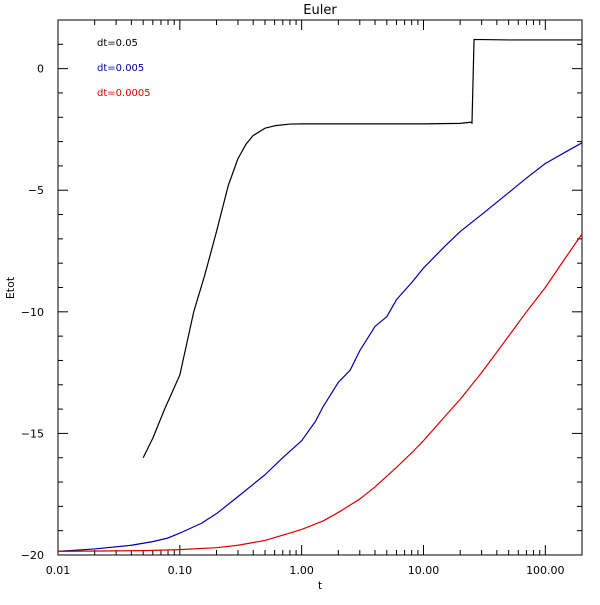  I want to click on y-tick-label: 0, so click(40, 69).